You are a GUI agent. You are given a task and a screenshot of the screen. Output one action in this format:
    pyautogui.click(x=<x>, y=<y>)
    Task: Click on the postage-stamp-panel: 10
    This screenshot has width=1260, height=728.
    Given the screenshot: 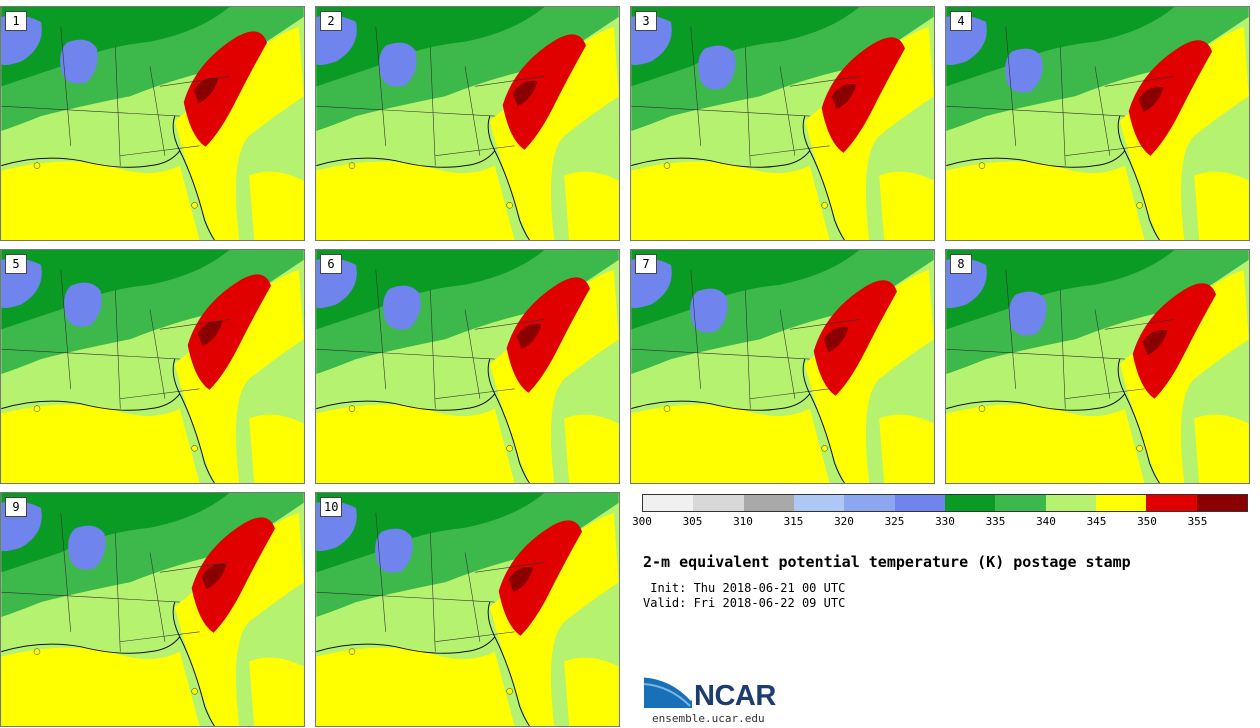 What is the action you would take?
    pyautogui.click(x=467, y=609)
    